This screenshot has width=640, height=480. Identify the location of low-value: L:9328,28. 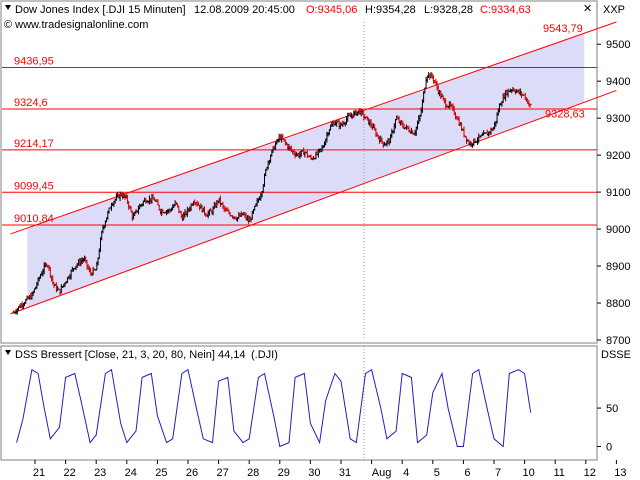
(448, 10).